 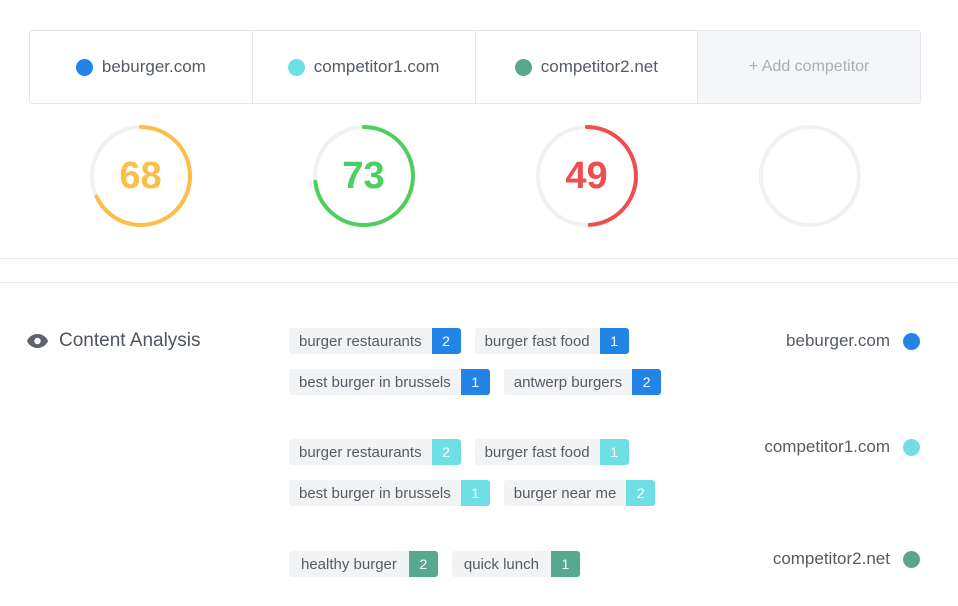 I want to click on competitor-name: competitor1.com, so click(x=376, y=66).